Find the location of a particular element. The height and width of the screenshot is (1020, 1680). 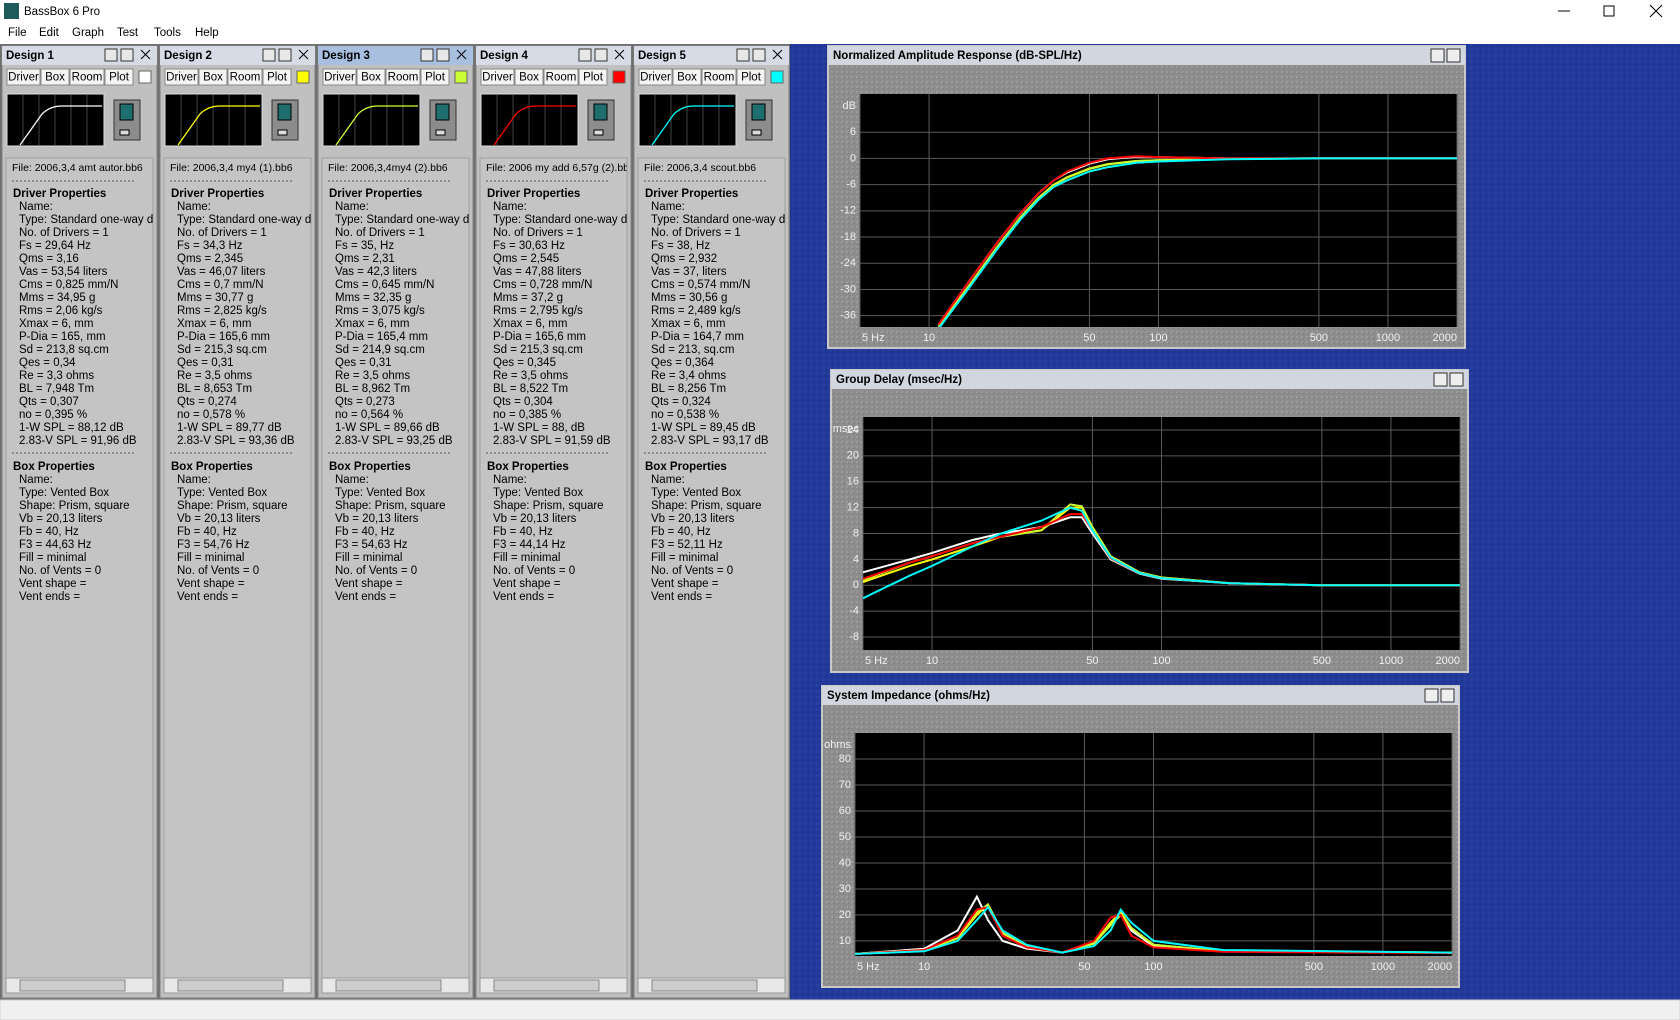

x-tick-label: 10 is located at coordinates (929, 338).